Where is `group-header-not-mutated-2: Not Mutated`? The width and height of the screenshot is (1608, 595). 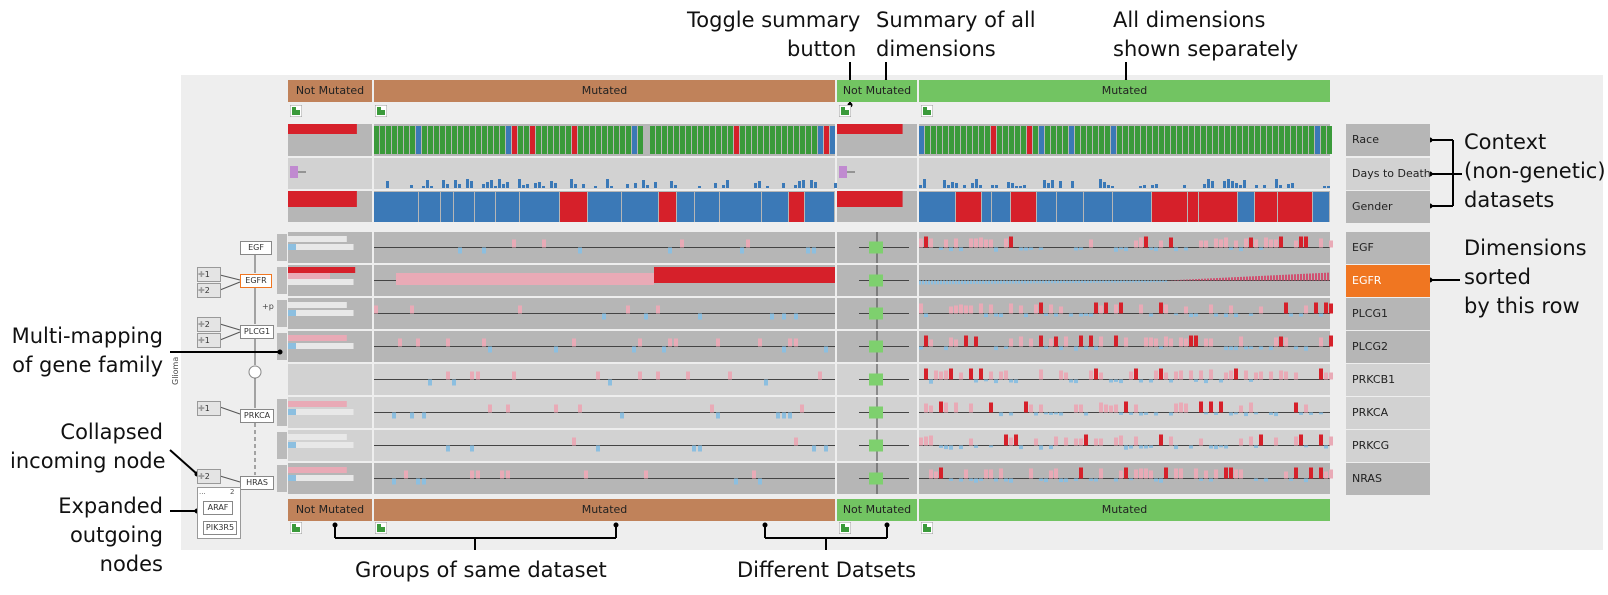
group-header-not-mutated-2: Not Mutated is located at coordinates (877, 91).